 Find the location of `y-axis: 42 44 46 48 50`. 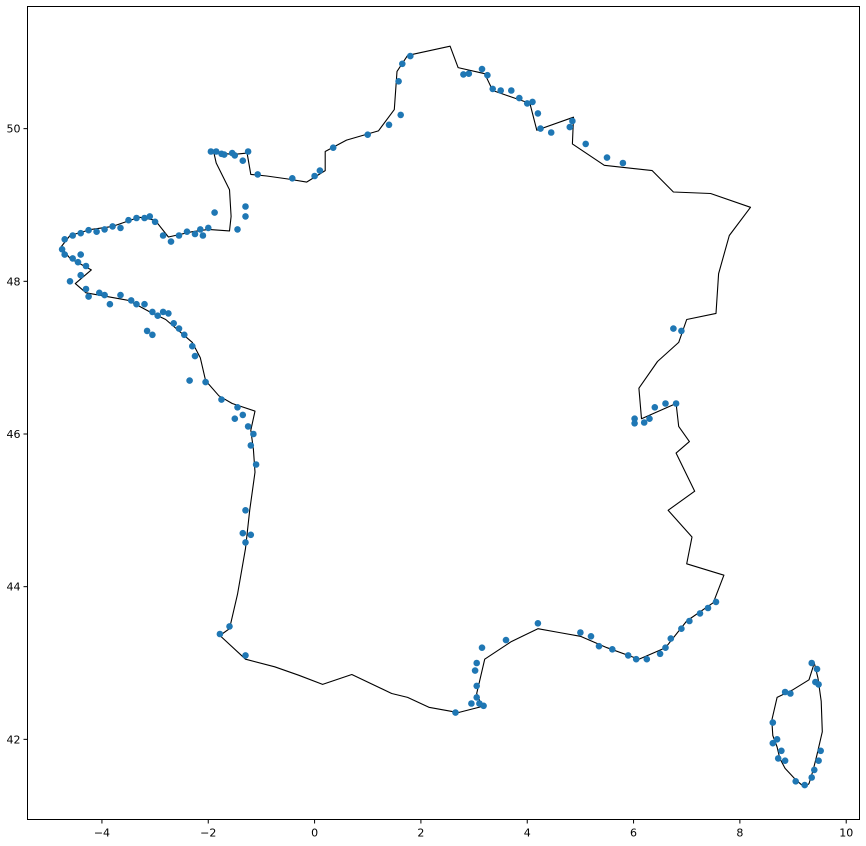

y-axis: 42 44 46 48 50 is located at coordinates (17, 434).